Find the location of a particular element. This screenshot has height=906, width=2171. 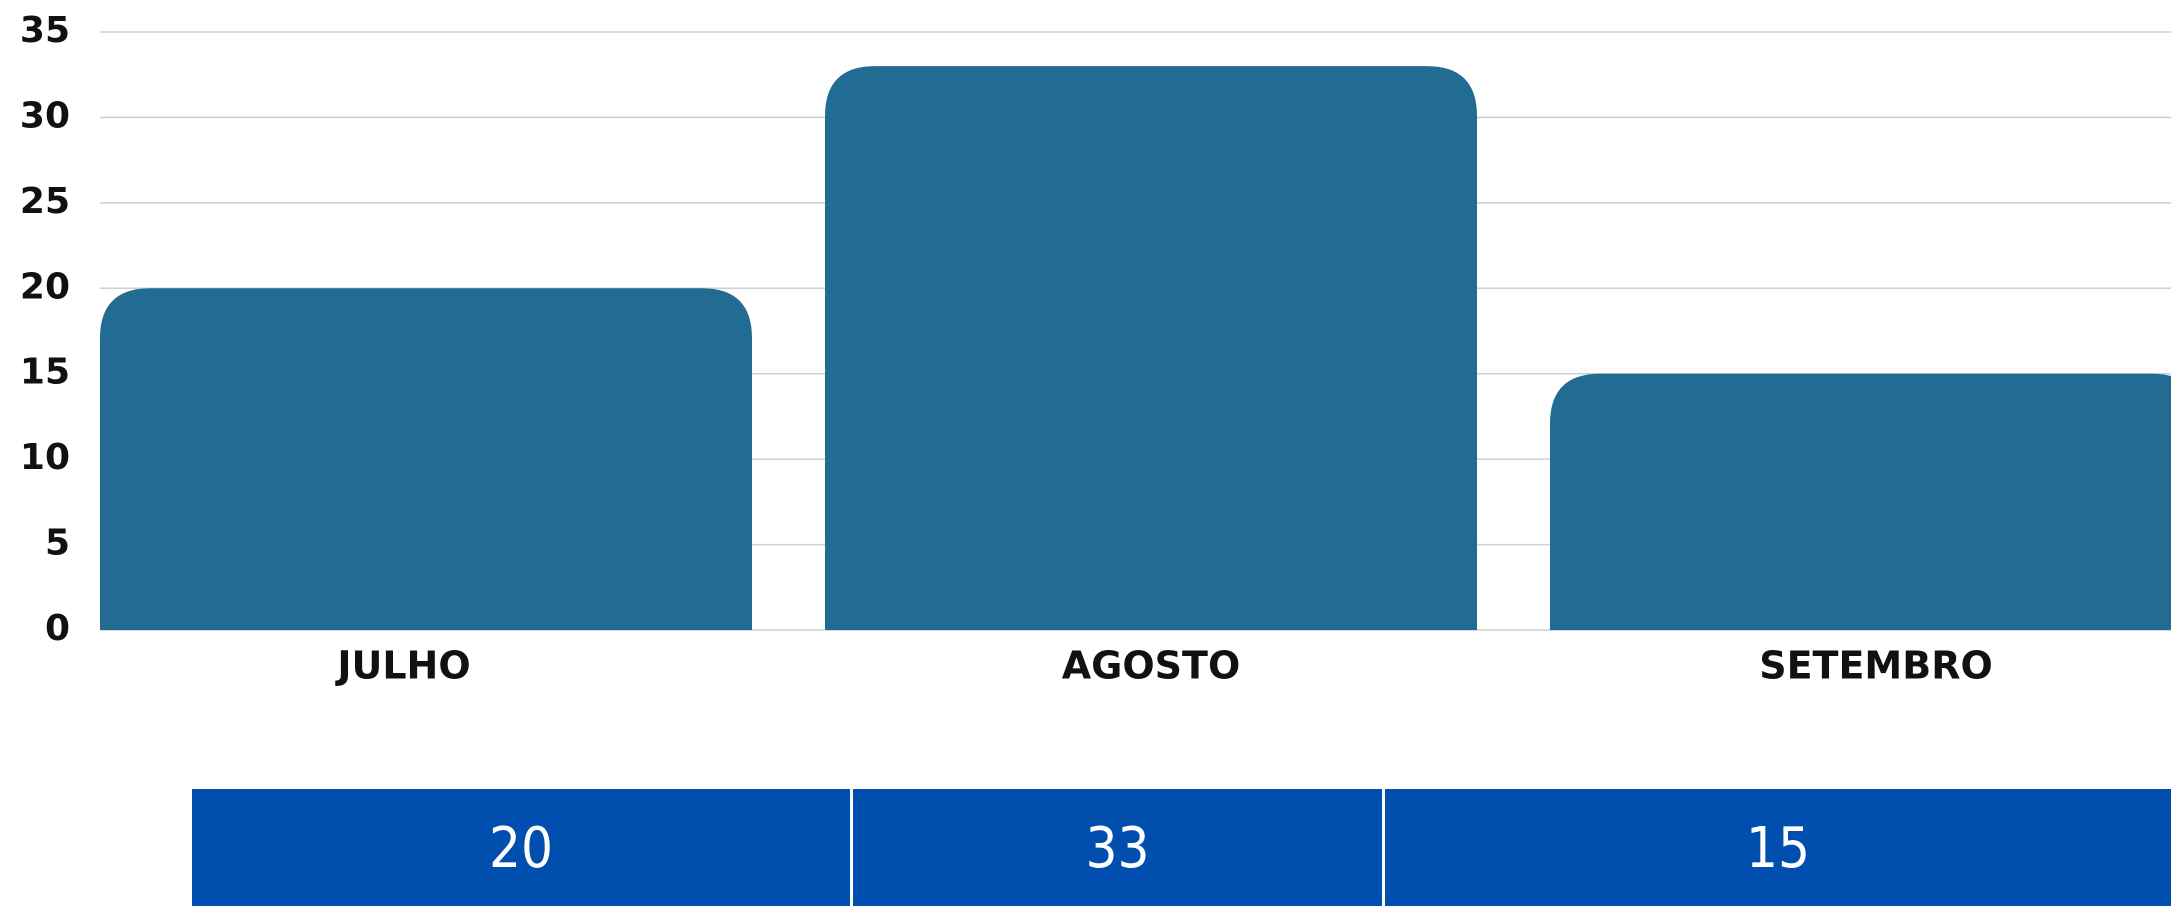

table-value: 20 is located at coordinates (521, 848).